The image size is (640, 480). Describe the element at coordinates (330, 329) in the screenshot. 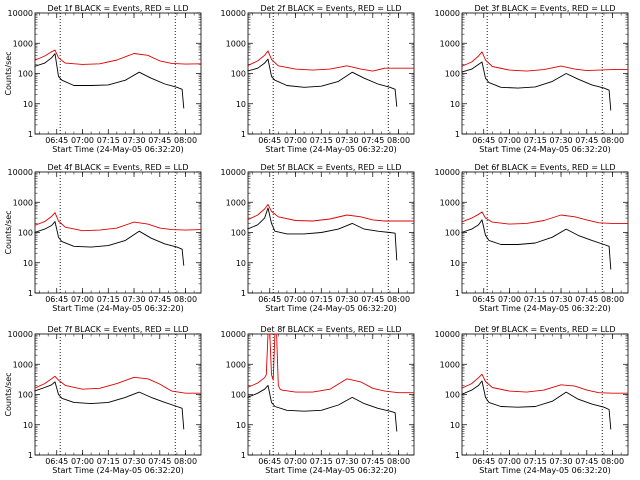

I see `panel-title: Det 8f BLACK = Events, RED = LLD` at that location.